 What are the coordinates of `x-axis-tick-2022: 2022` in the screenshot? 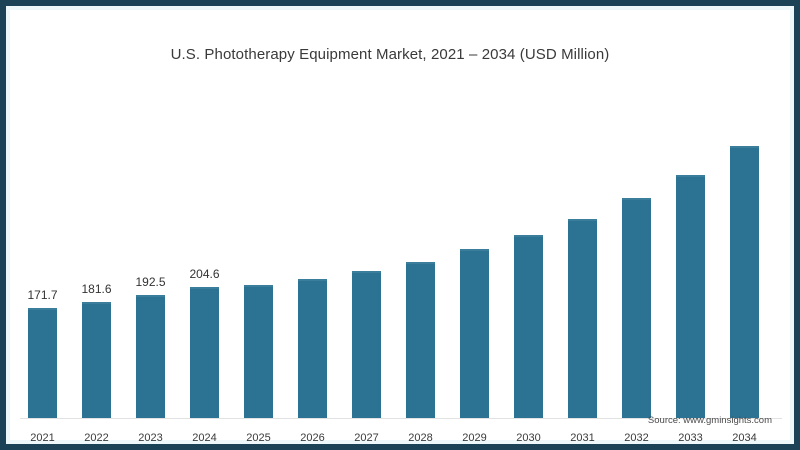 It's located at (96, 438).